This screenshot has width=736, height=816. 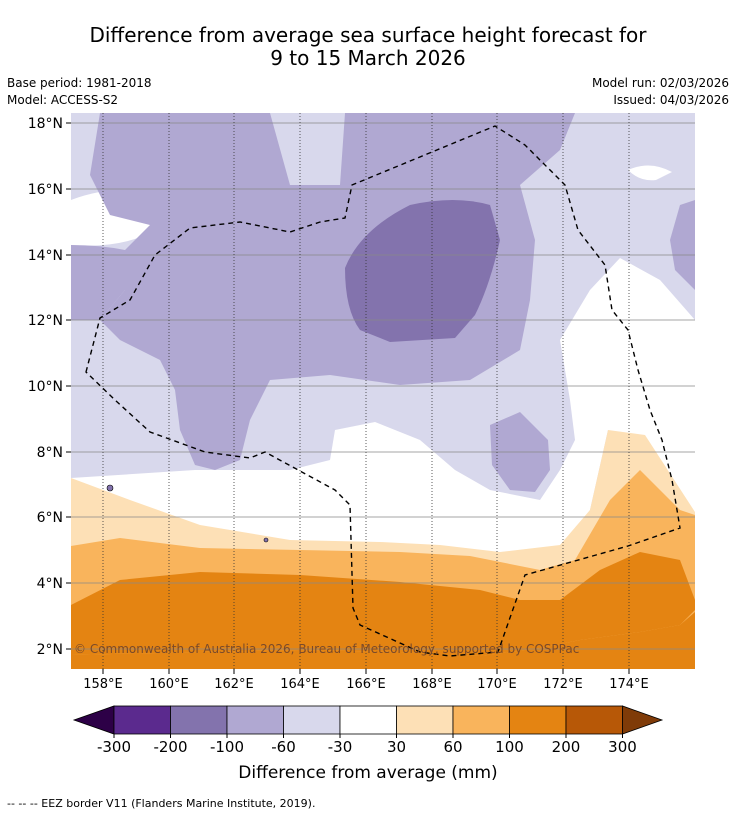 I want to click on latitude-labels: 18°N 16°N 14°N 12°N 10°N 8°N 6°N 4°N 2°N, so click(x=49, y=387).